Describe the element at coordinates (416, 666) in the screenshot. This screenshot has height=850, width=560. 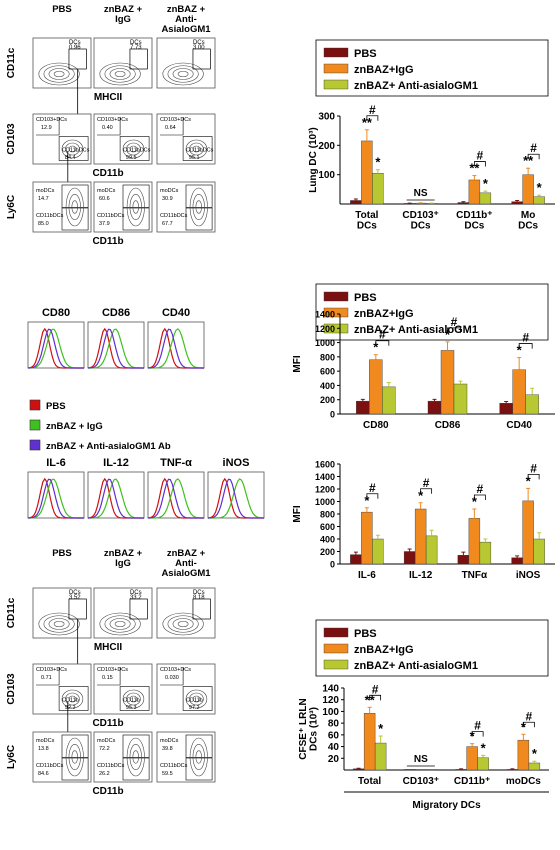
I see `legend-label: znBAZ+ Anti-asialoGM1` at that location.